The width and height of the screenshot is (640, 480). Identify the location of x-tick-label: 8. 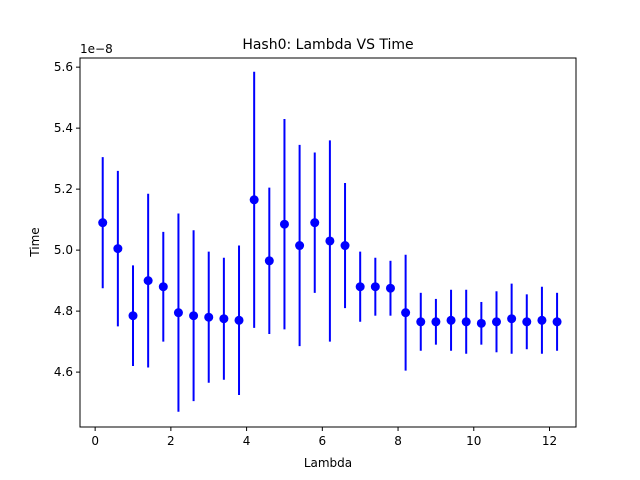
(398, 441).